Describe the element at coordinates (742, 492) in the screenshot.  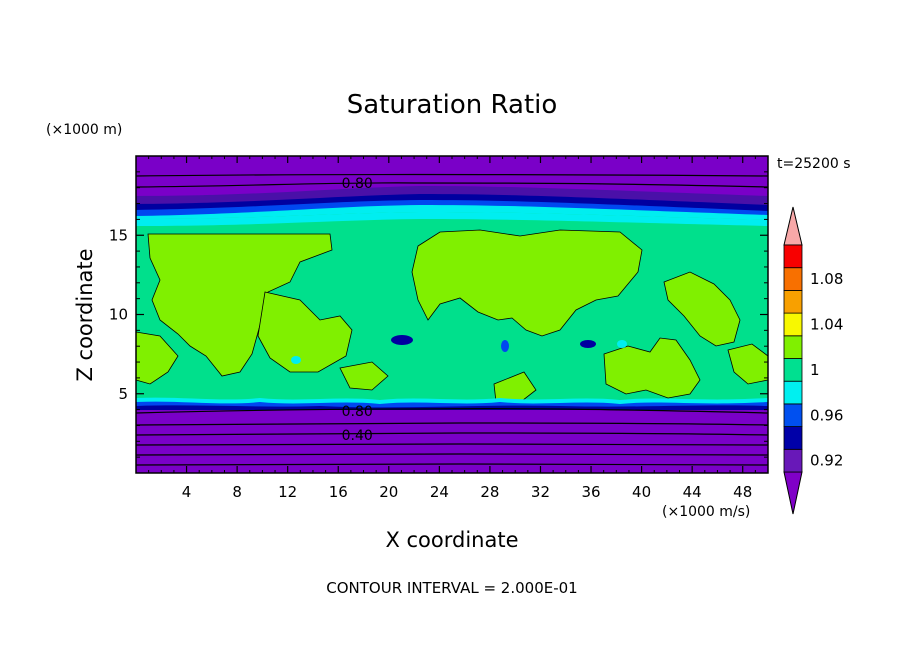
I see `x-tick-label: 48` at that location.